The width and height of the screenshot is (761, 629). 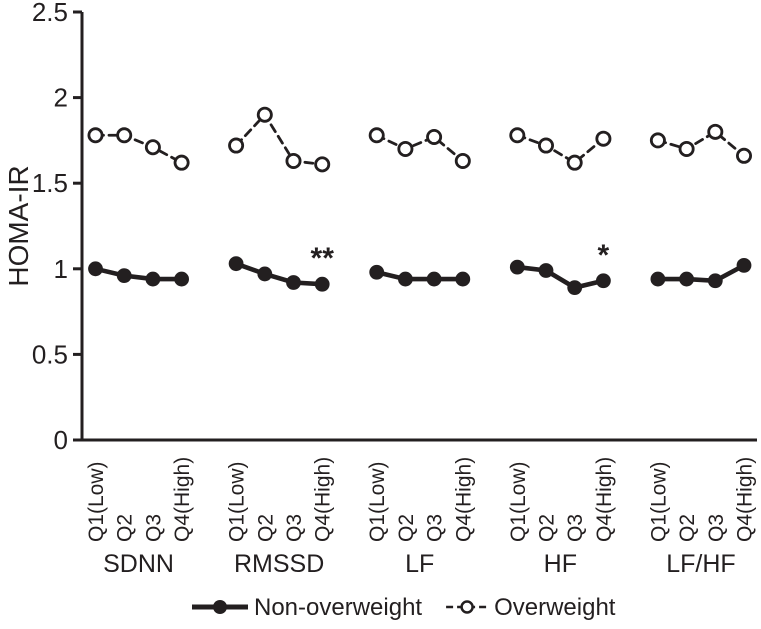 I want to click on legend-filled-circle-icon, so click(x=220, y=607).